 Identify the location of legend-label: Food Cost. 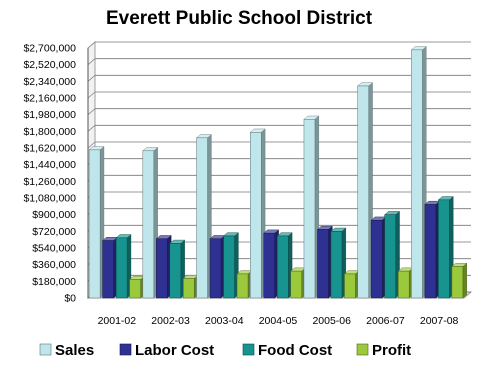
(295, 350).